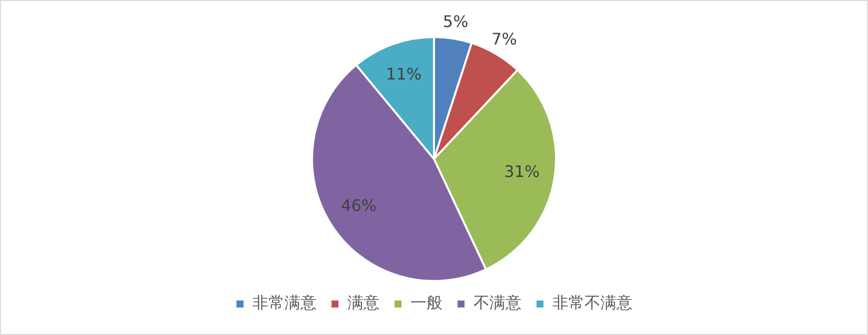  What do you see at coordinates (498, 302) in the screenshot?
I see `legend-label: 不满意` at bounding box center [498, 302].